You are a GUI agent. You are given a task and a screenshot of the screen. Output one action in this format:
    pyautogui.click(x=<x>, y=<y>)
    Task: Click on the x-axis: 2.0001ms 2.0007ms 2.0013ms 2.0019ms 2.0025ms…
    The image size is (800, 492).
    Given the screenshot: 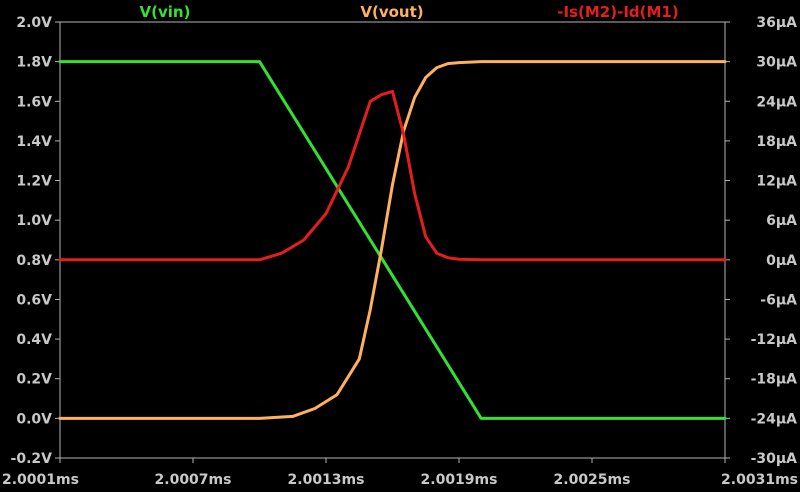 What is the action you would take?
    pyautogui.click(x=400, y=473)
    